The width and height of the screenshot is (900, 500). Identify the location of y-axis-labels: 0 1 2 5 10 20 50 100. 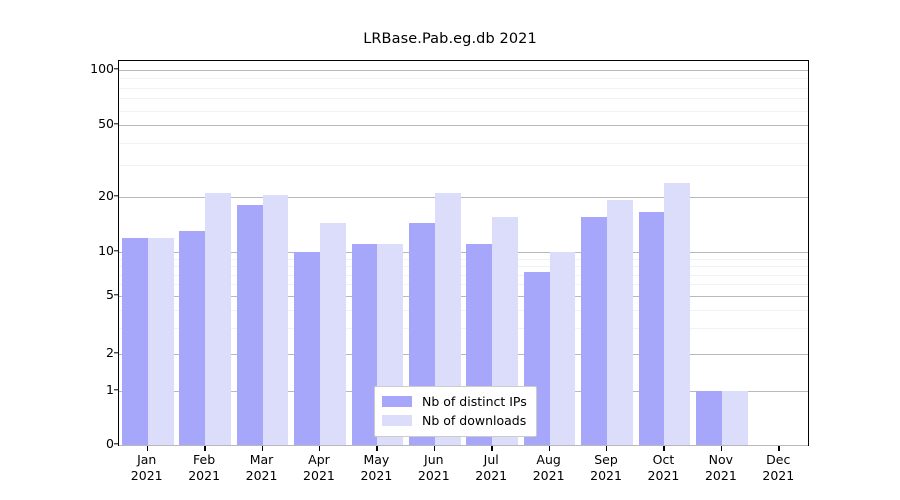
(88, 254).